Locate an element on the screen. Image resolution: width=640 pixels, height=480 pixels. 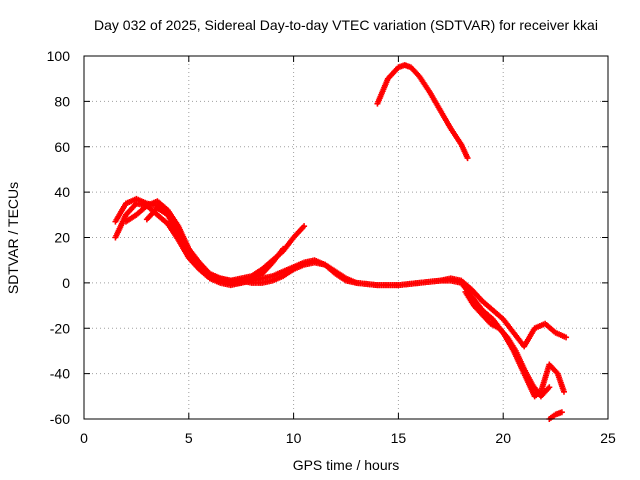
y-tick-label: 60 is located at coordinates (62, 147).